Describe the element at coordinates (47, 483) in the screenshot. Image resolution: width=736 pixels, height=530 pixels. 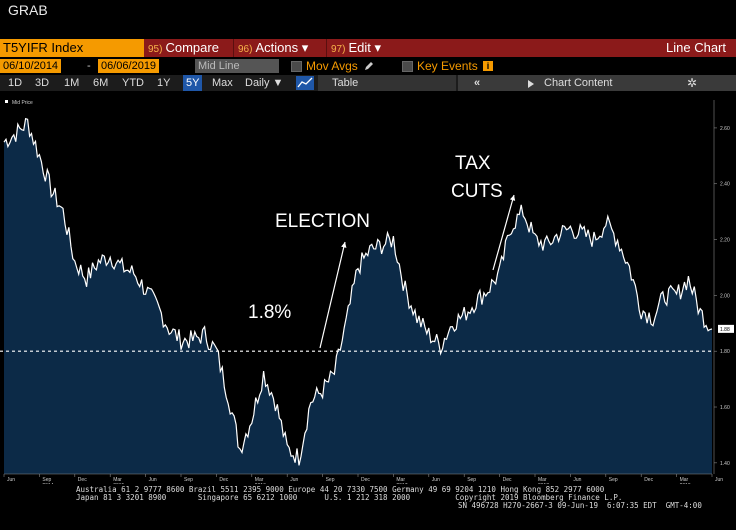
I see `x-year-label: 2014` at that location.